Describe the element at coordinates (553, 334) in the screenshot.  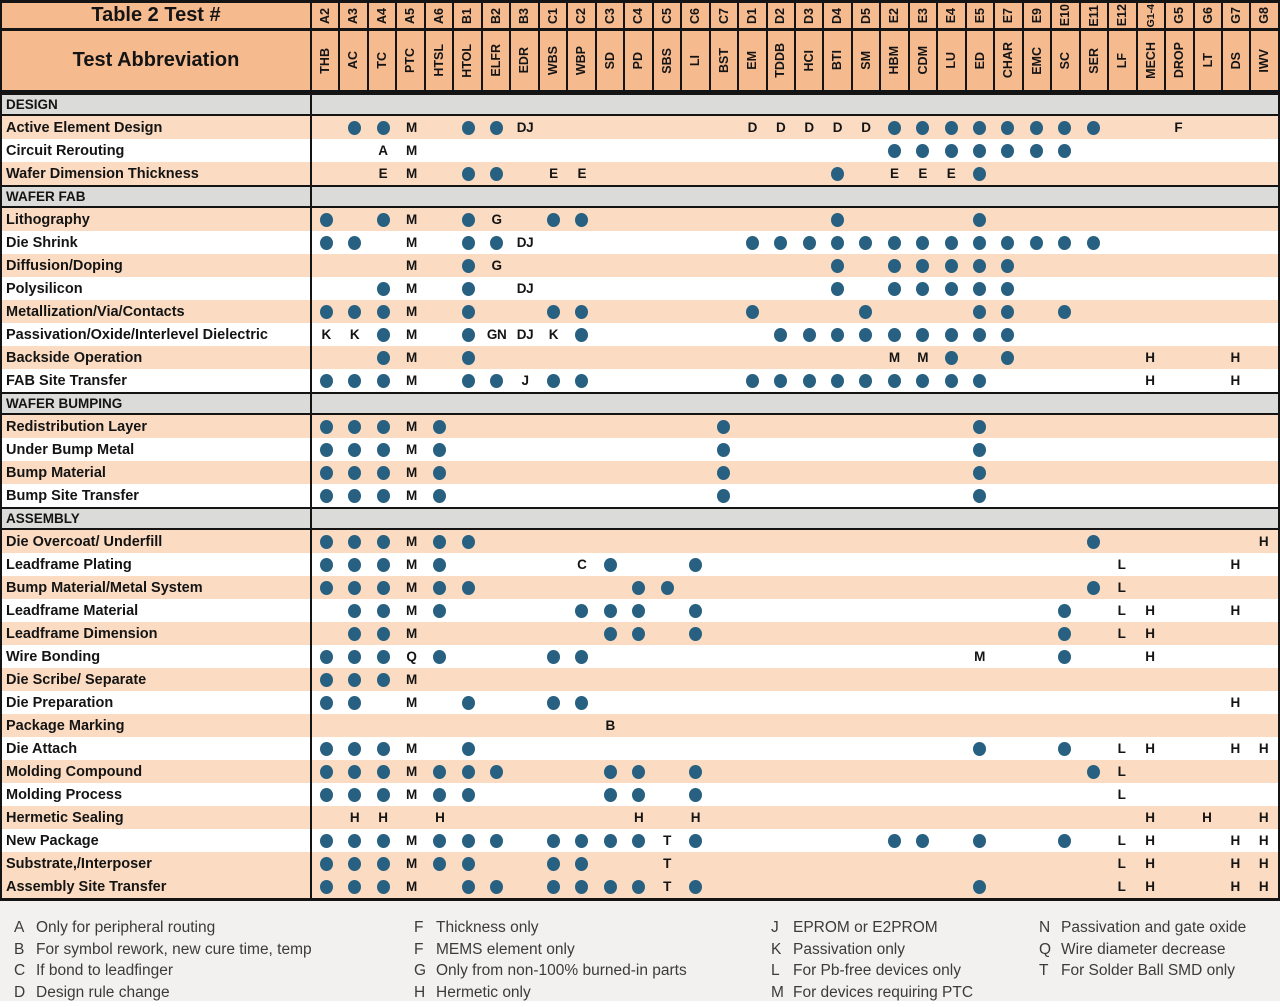
I see `matrix-cell-C1: K` at that location.